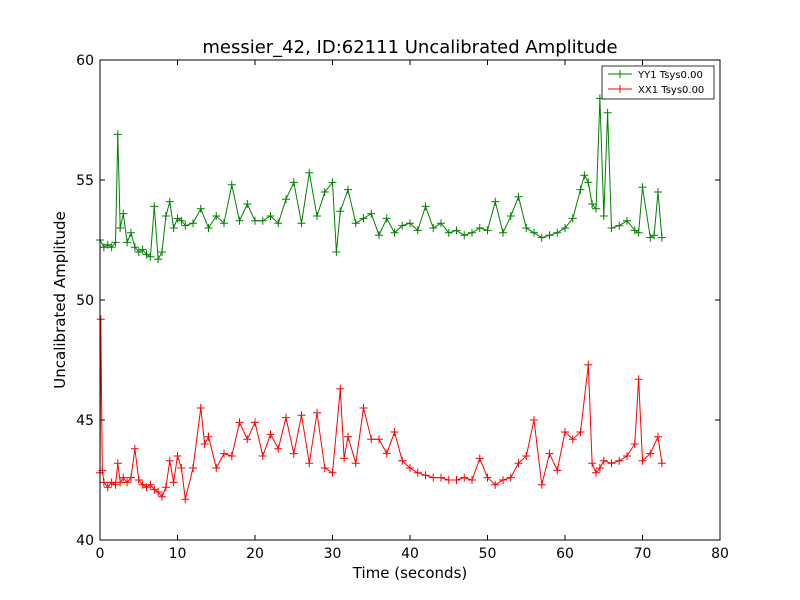 This screenshot has width=800, height=600. Describe the element at coordinates (85, 421) in the screenshot. I see `y-tick-label: 45` at that location.